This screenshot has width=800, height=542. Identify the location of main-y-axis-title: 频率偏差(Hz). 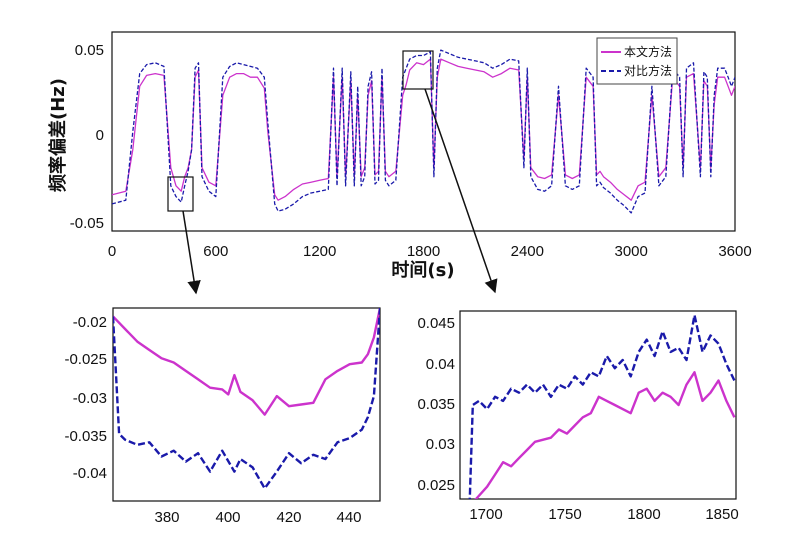
(58, 135).